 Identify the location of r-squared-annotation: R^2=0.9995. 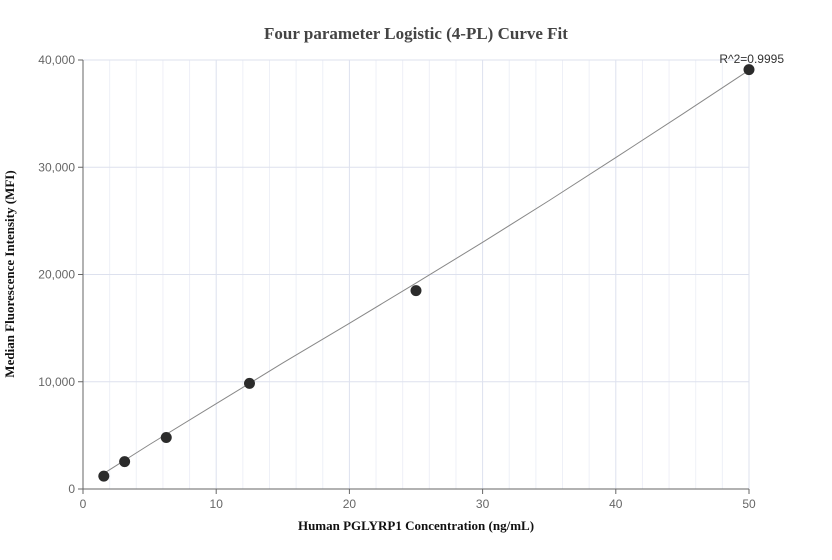
(751, 59).